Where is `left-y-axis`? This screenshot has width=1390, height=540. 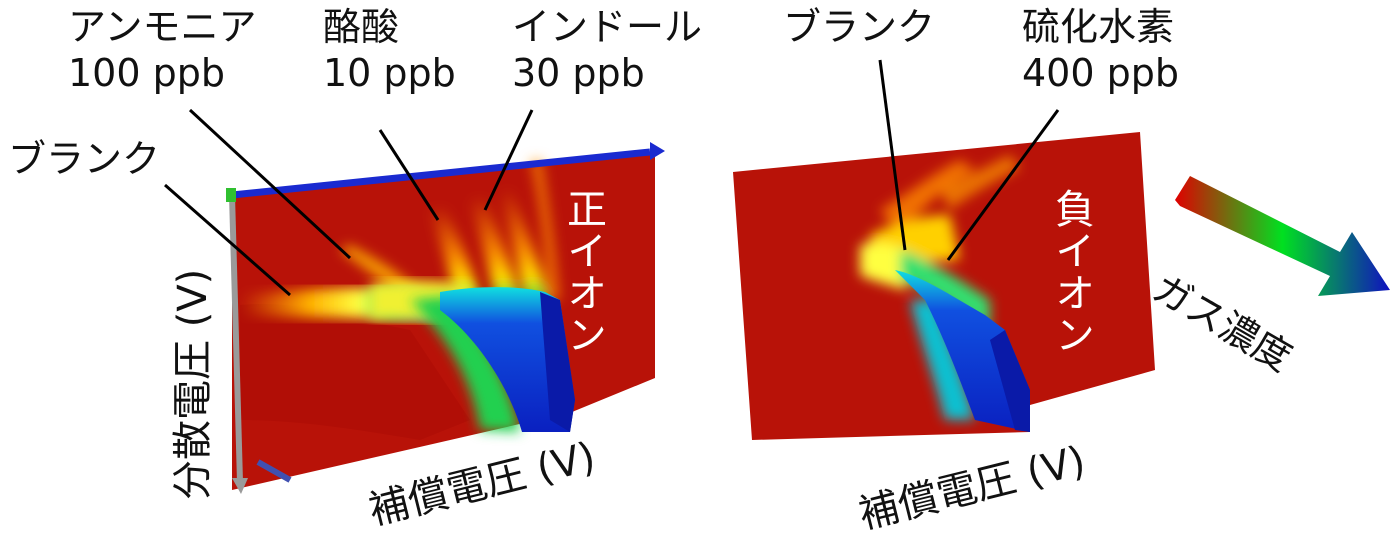 left-y-axis is located at coordinates (236, 338).